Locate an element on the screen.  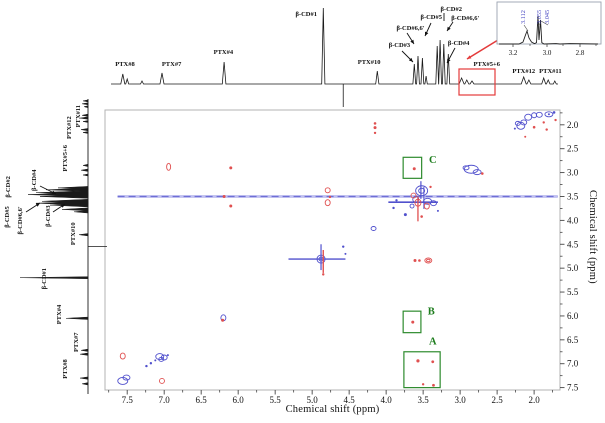
left-peak-label: PTX#8 is located at coordinates (65, 368).